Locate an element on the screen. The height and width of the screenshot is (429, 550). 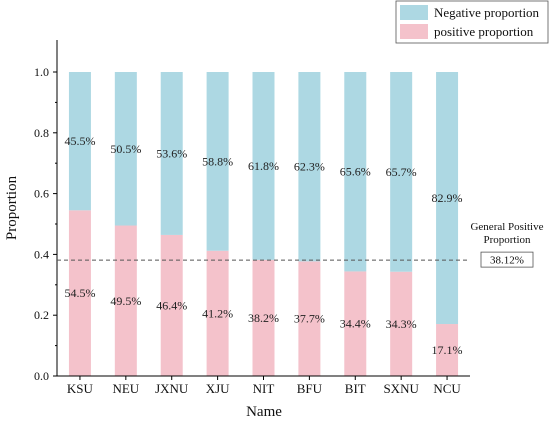
bar-positive-neu is located at coordinates (125, 300).